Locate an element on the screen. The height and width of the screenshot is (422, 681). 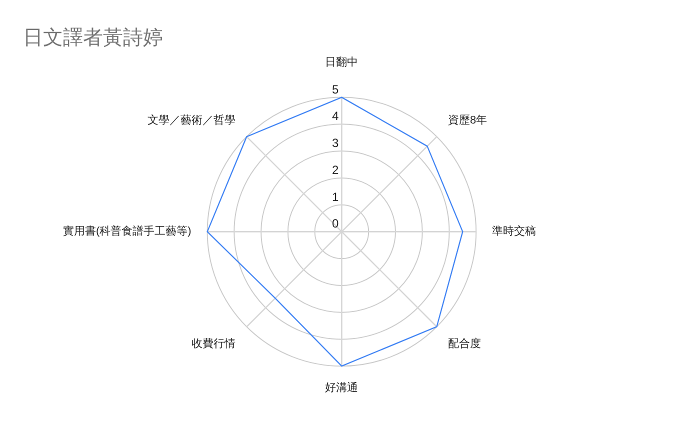
spoke-label: 實用書(科普食譜手工藝等) is located at coordinates (127, 231).